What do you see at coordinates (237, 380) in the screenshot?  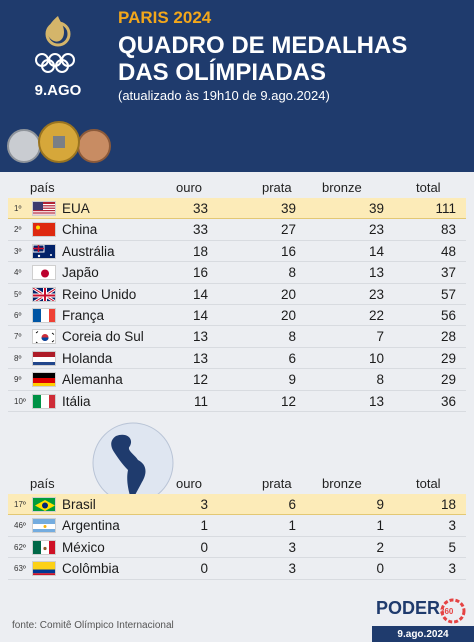 I see `table-row: 9º Alemanha 12 9 8 29` at bounding box center [237, 380].